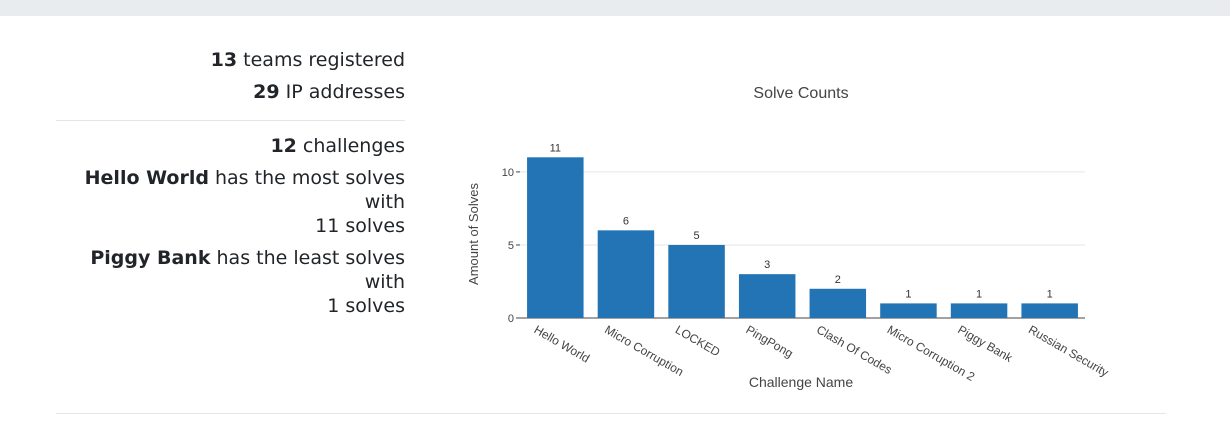 The width and height of the screenshot is (1230, 435). Describe the element at coordinates (555, 148) in the screenshot. I see `bar-value-label: 11` at that location.